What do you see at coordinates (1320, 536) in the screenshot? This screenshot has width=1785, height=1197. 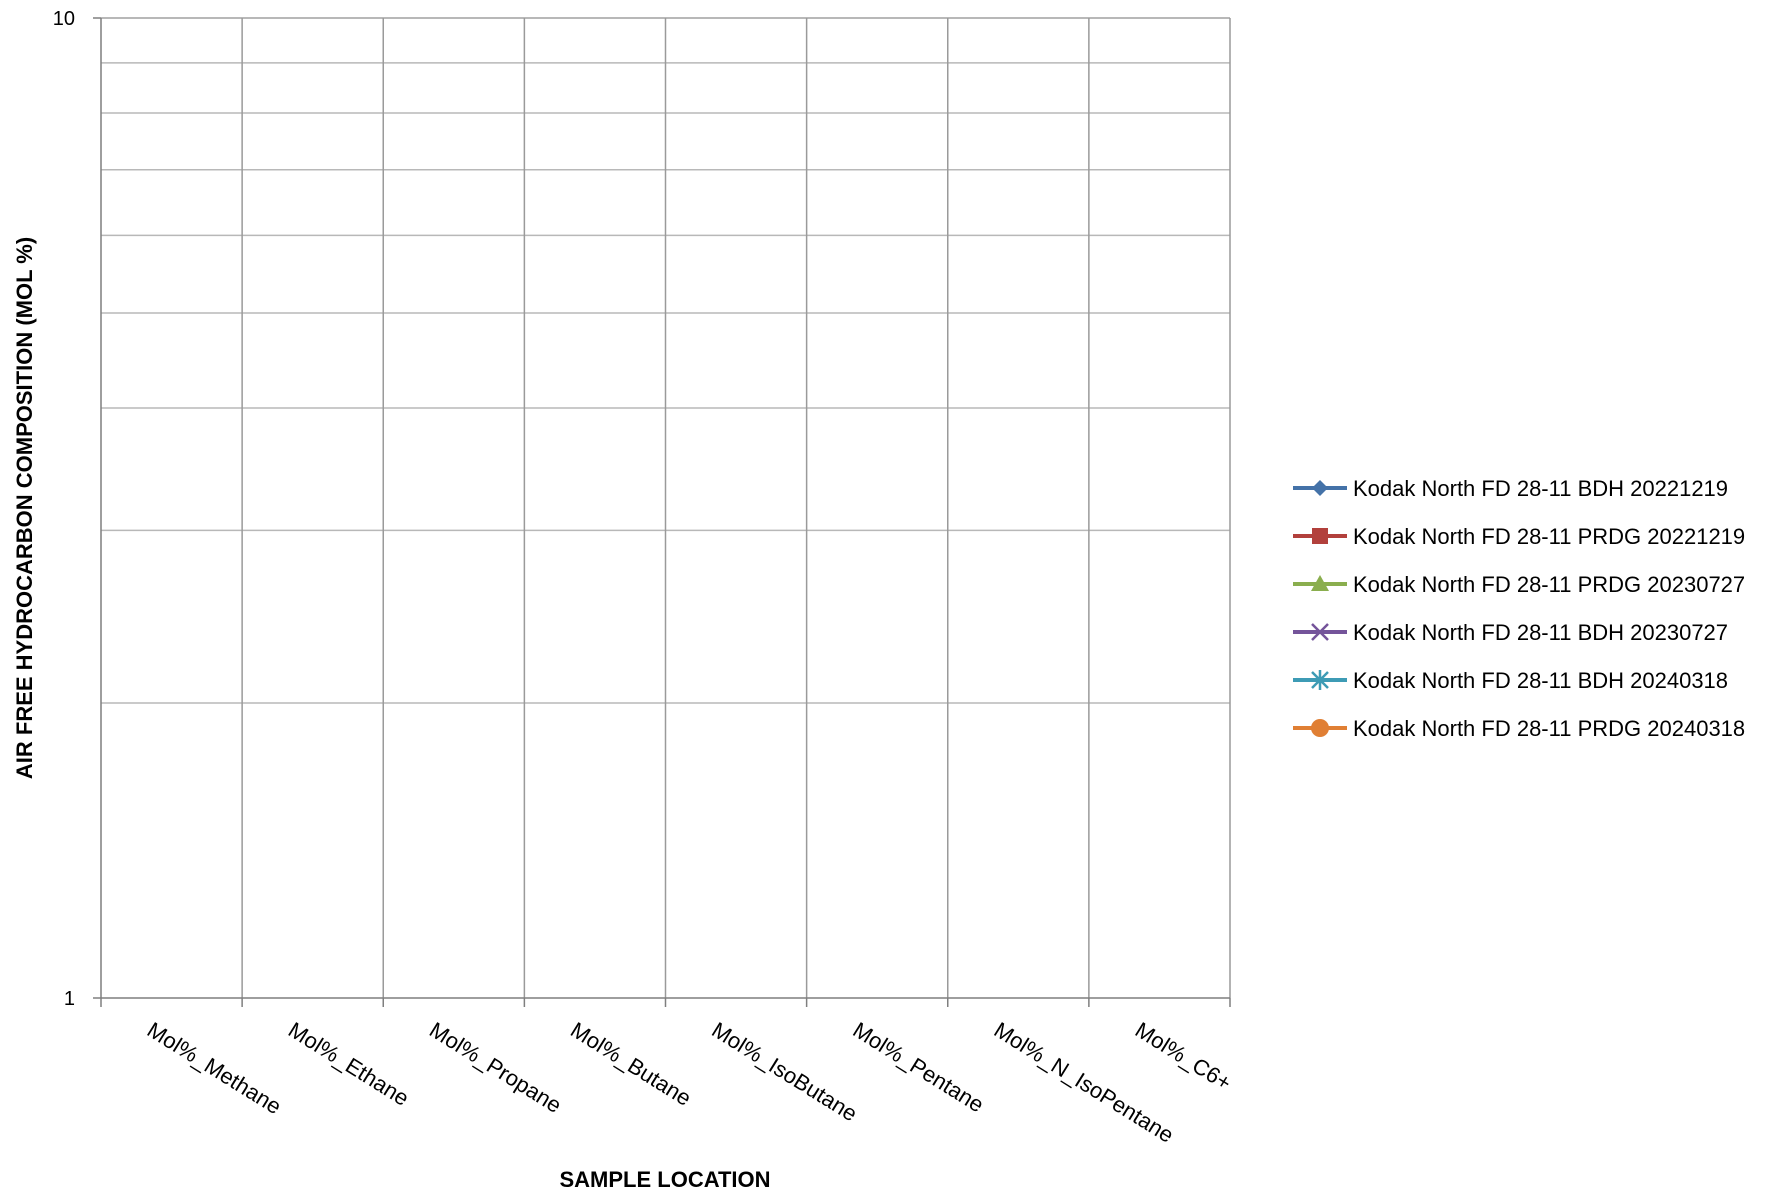 I see `square-marker-icon` at bounding box center [1320, 536].